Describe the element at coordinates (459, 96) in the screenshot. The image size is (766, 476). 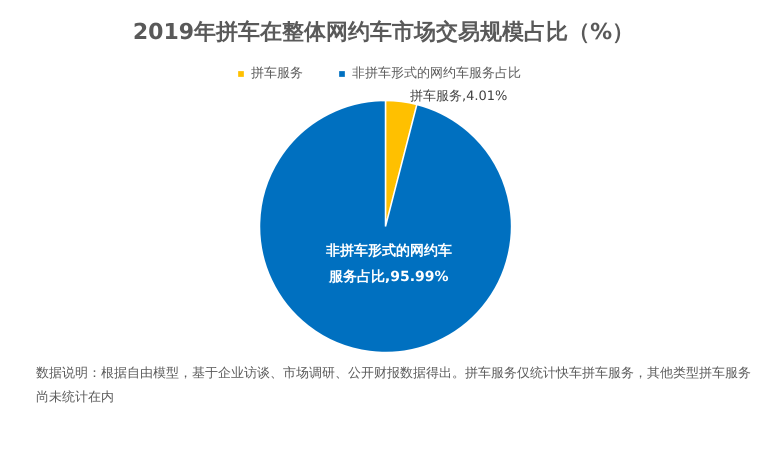
I see `data-label: 拼车服务,4.01%` at that location.